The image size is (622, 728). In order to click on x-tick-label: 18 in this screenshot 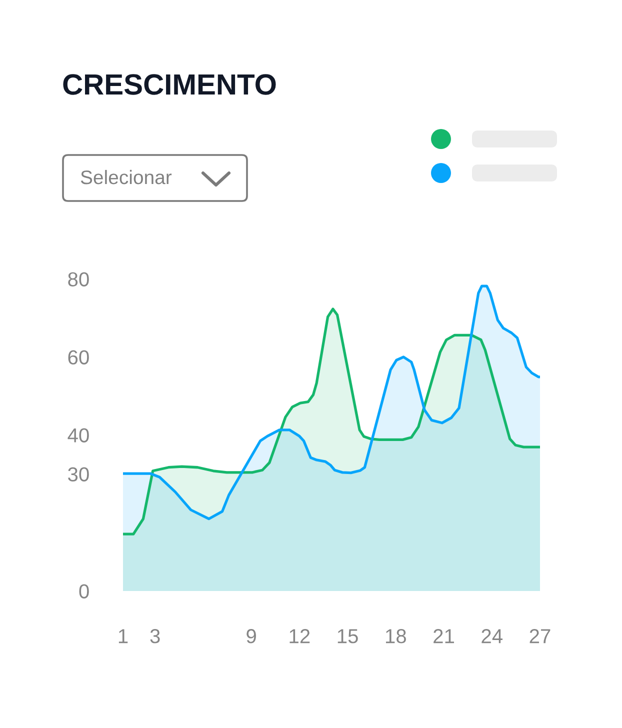, I will do `click(396, 636)`.